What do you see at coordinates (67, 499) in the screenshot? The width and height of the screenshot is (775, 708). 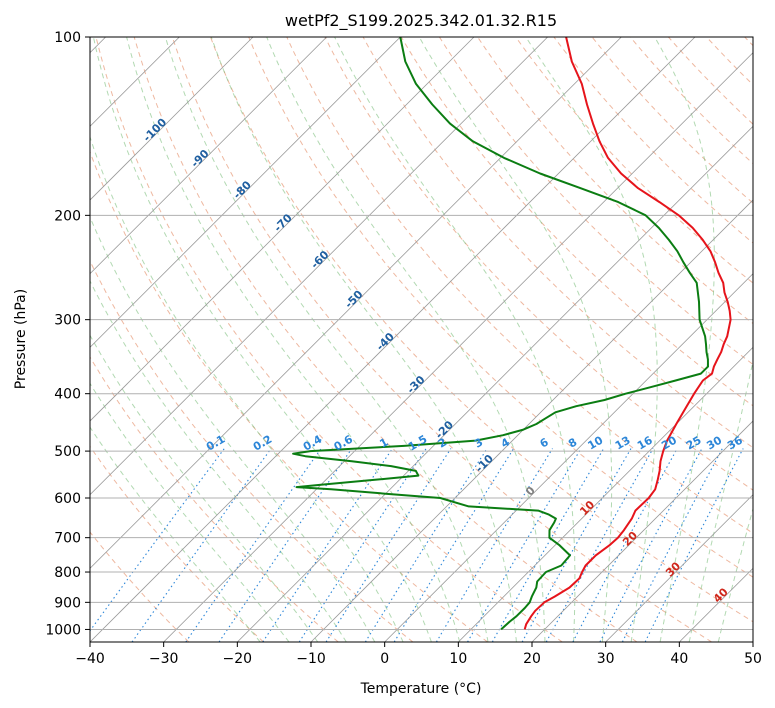 I see `y-tick-label: 600` at bounding box center [67, 499].